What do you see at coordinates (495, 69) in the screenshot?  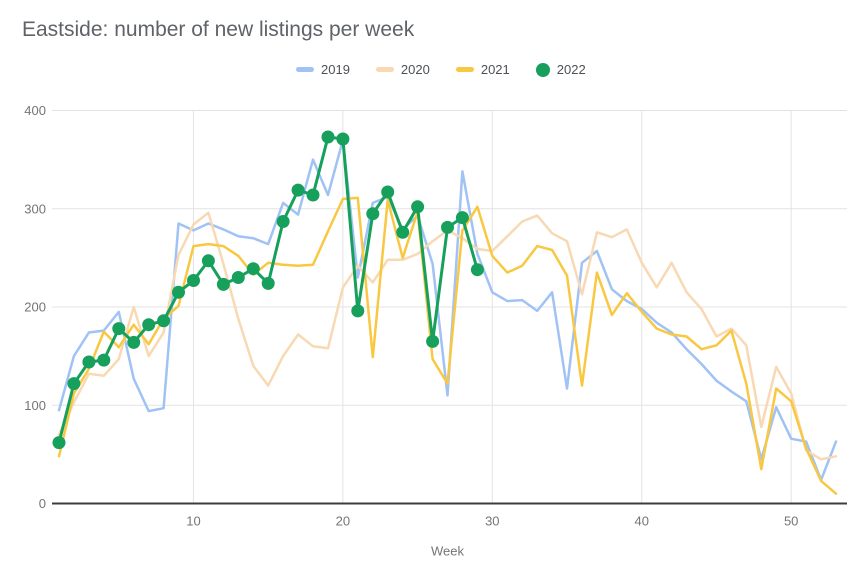 I see `legend-label: 2021` at bounding box center [495, 69].